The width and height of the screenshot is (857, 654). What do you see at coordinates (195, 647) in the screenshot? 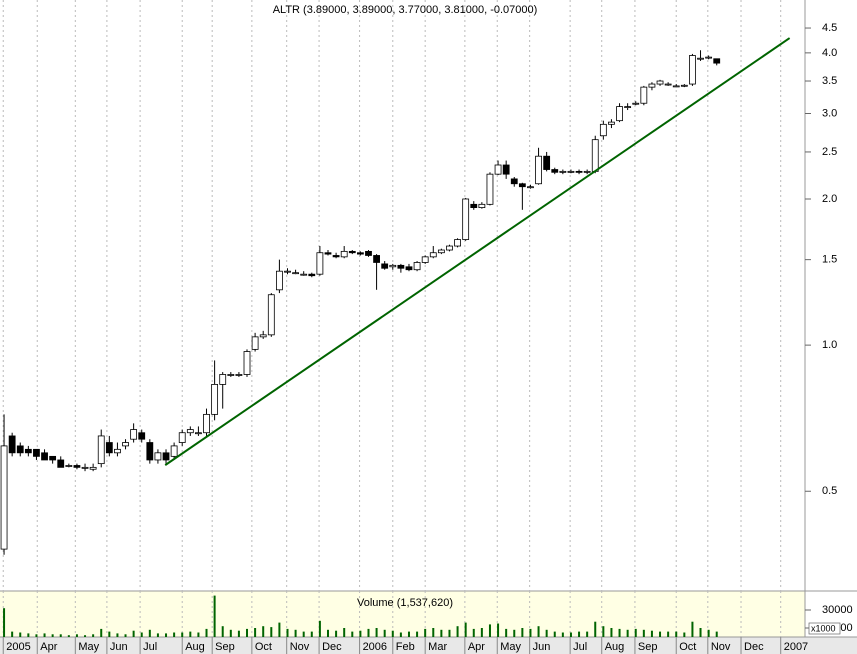
I see `x-tick-label: Aug` at bounding box center [195, 647].